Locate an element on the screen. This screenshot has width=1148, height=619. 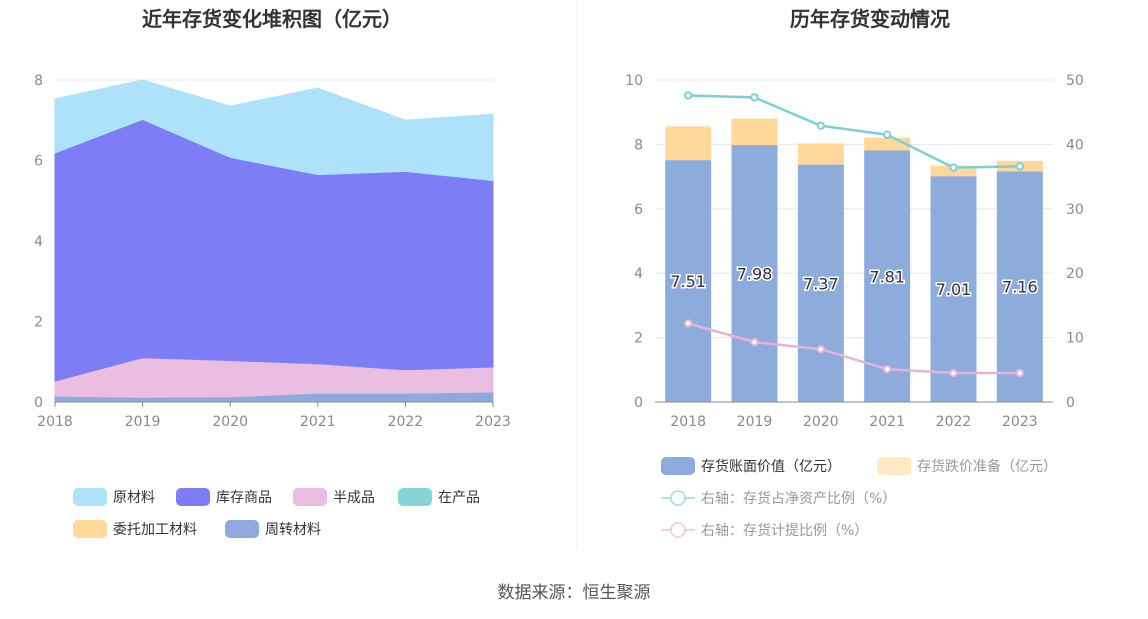
left-legend-item: 周转材料 is located at coordinates (273, 529).